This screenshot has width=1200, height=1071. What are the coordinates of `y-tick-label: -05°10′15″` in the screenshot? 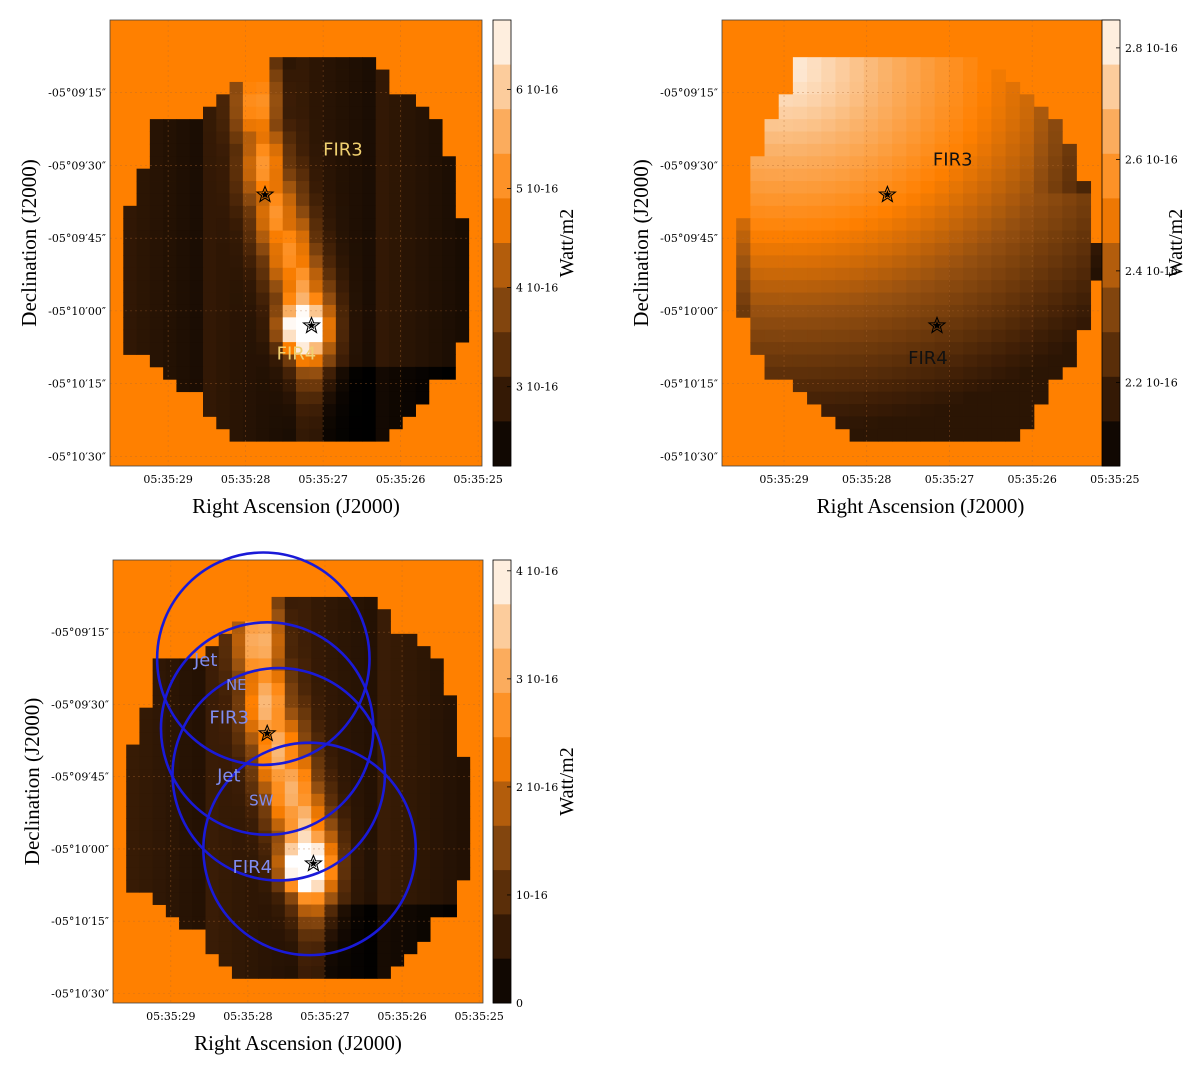 It's located at (77, 384).